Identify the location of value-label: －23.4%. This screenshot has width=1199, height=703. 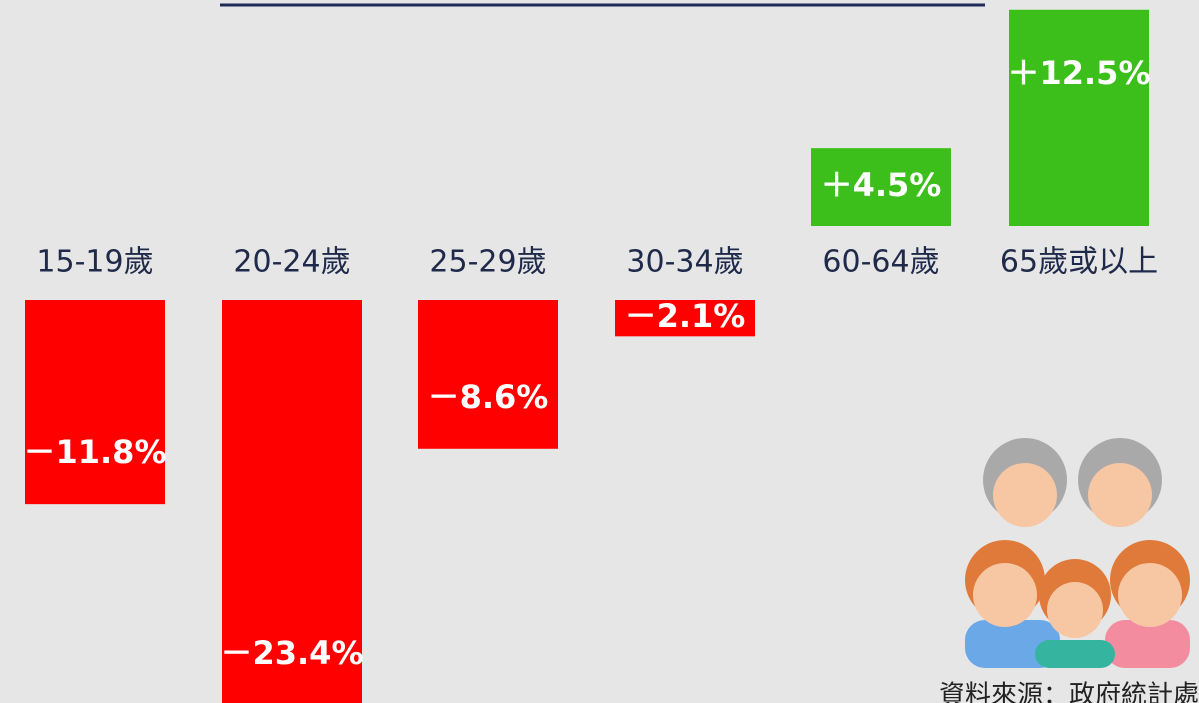
(291, 653).